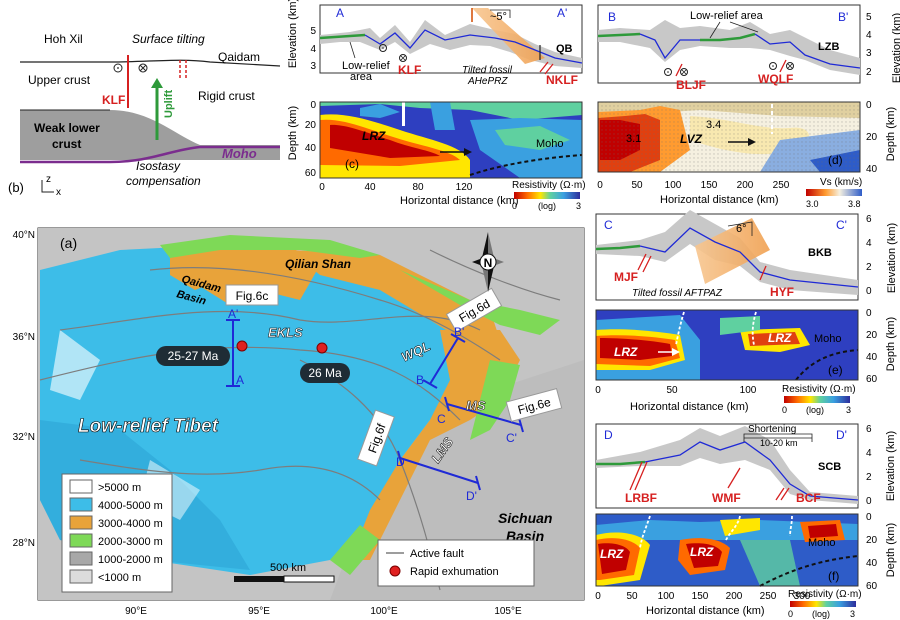 The image size is (900, 620). Describe the element at coordinates (869, 105) in the screenshot. I see `panel-d-depth-tick-0: 0` at that location.